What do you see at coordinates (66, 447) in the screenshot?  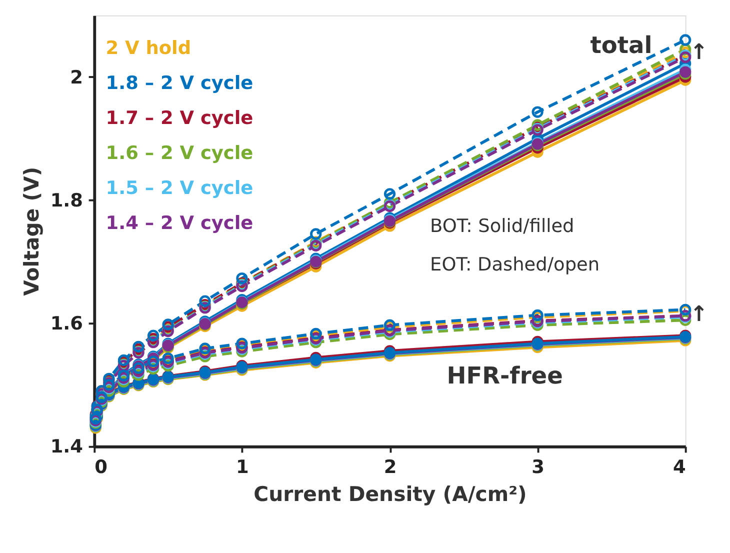 I see `y-tick-label: 1.4` at bounding box center [66, 447].